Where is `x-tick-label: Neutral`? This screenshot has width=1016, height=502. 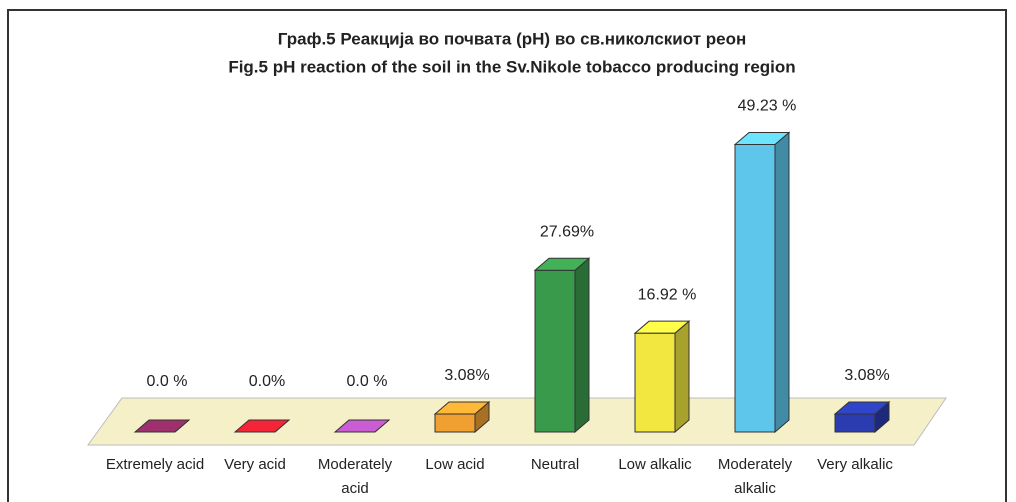 x-tick-label: Neutral is located at coordinates (555, 464).